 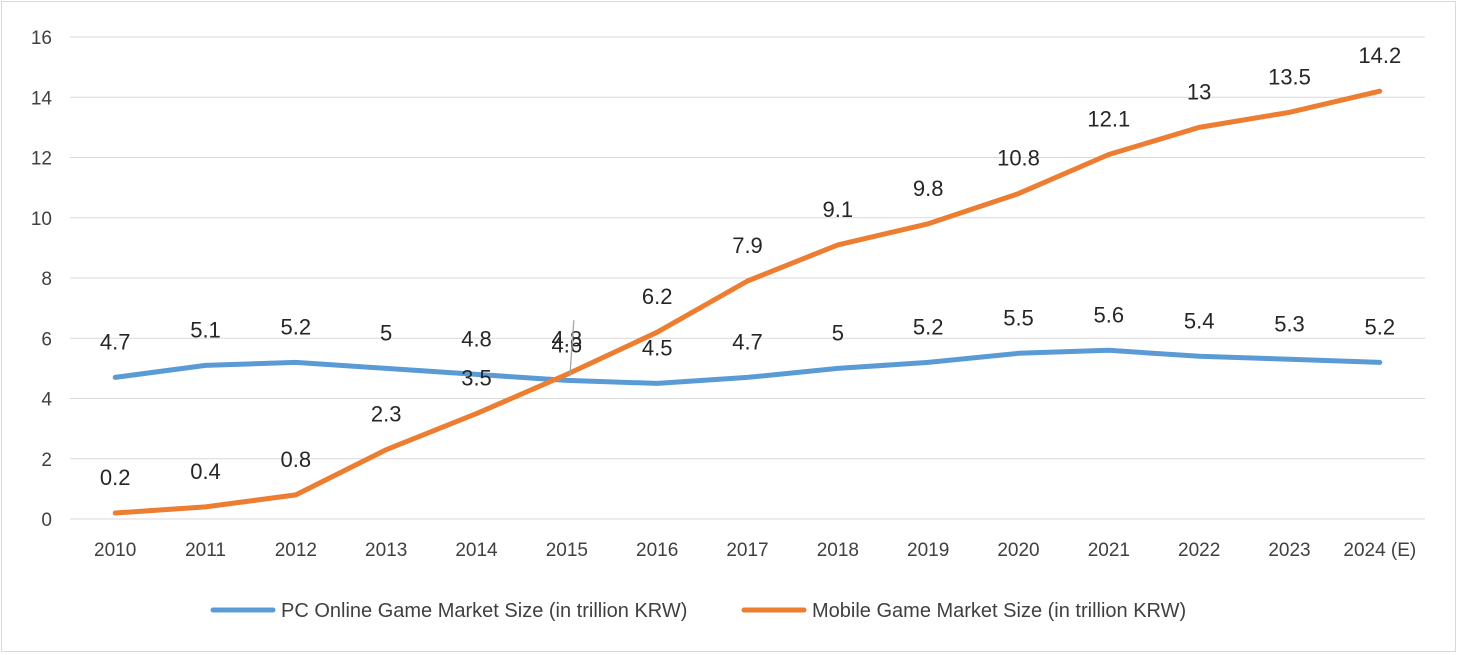 I want to click on data-label: 0.2, so click(x=115, y=477).